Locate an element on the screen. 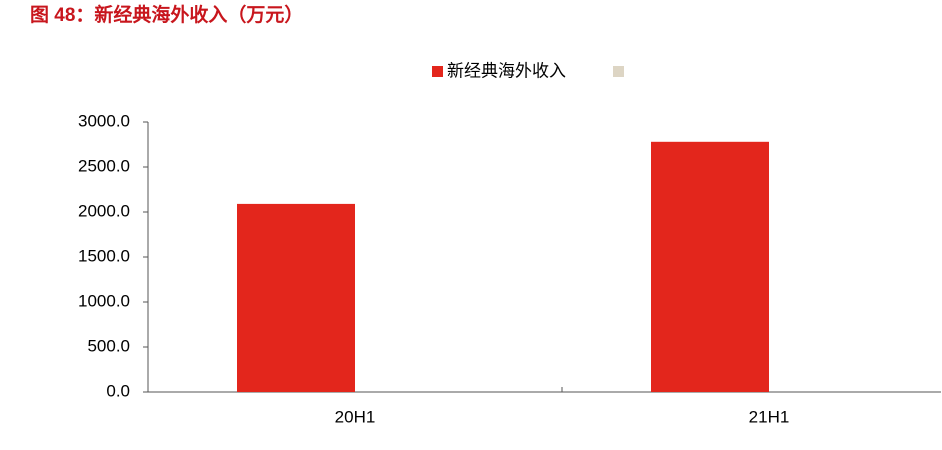 The image size is (942, 450). y-tick-label: 1500.0 is located at coordinates (104, 255).